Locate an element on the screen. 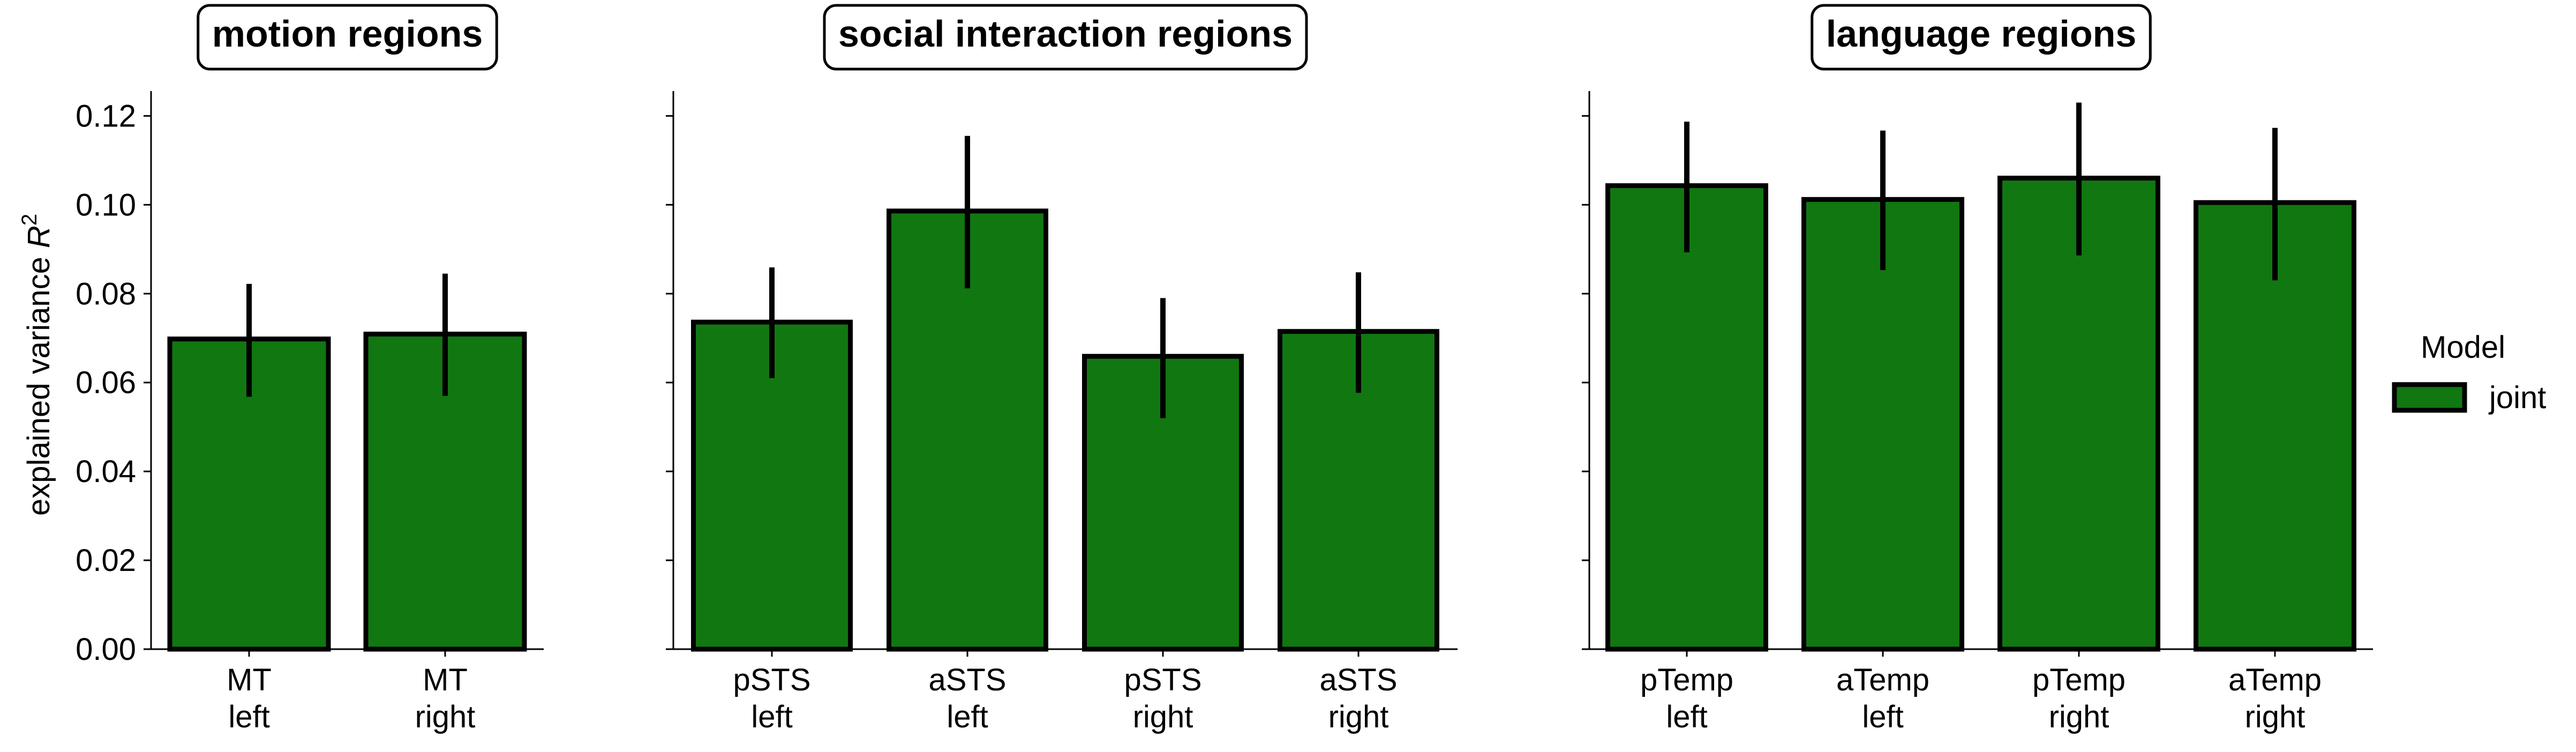 The height and width of the screenshot is (752, 2576). y-tick-label: 0.06 is located at coordinates (106, 382).